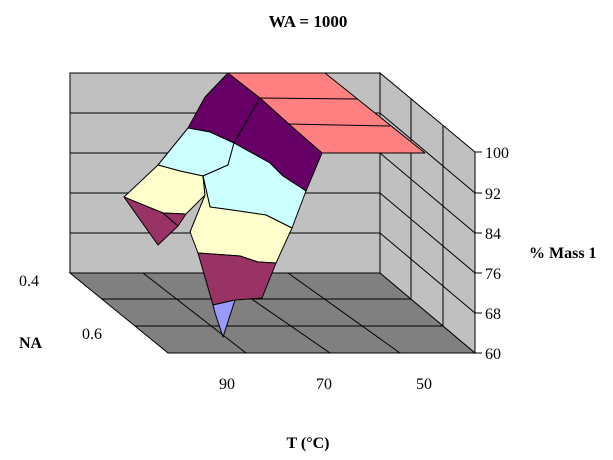  I want to click on surface-facet-blue-tip, so click(224, 318).